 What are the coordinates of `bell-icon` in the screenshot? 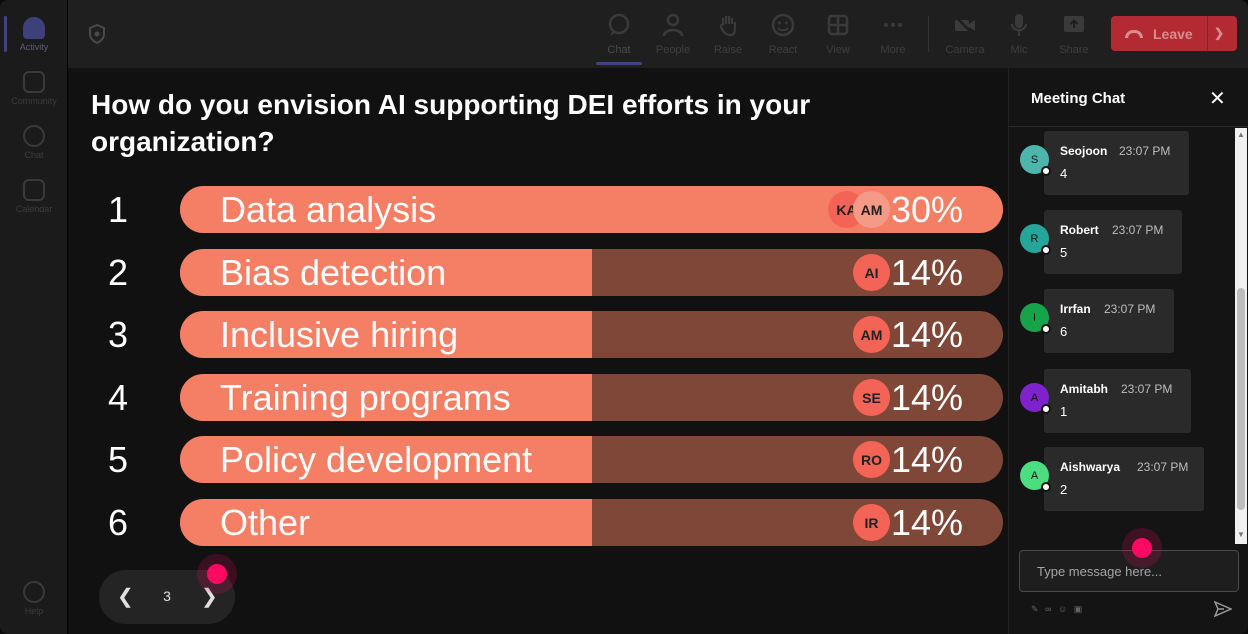 It's located at (34, 27).